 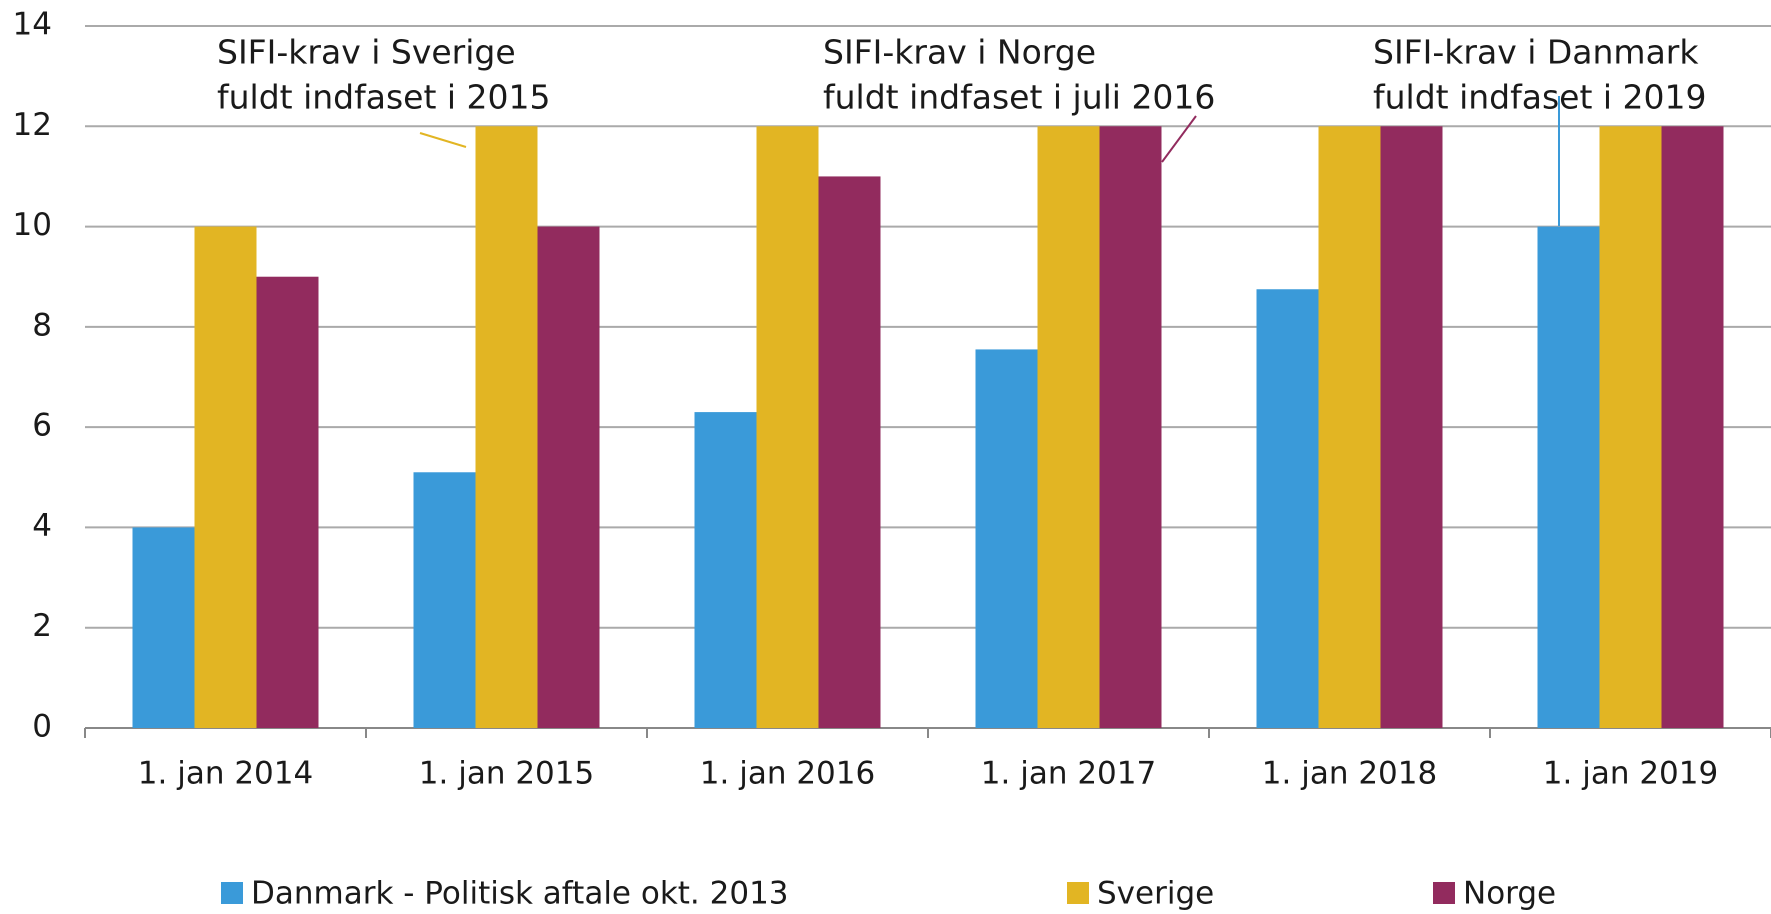 I want to click on annotation: SIFI-krav i Sverige, so click(x=366, y=52).